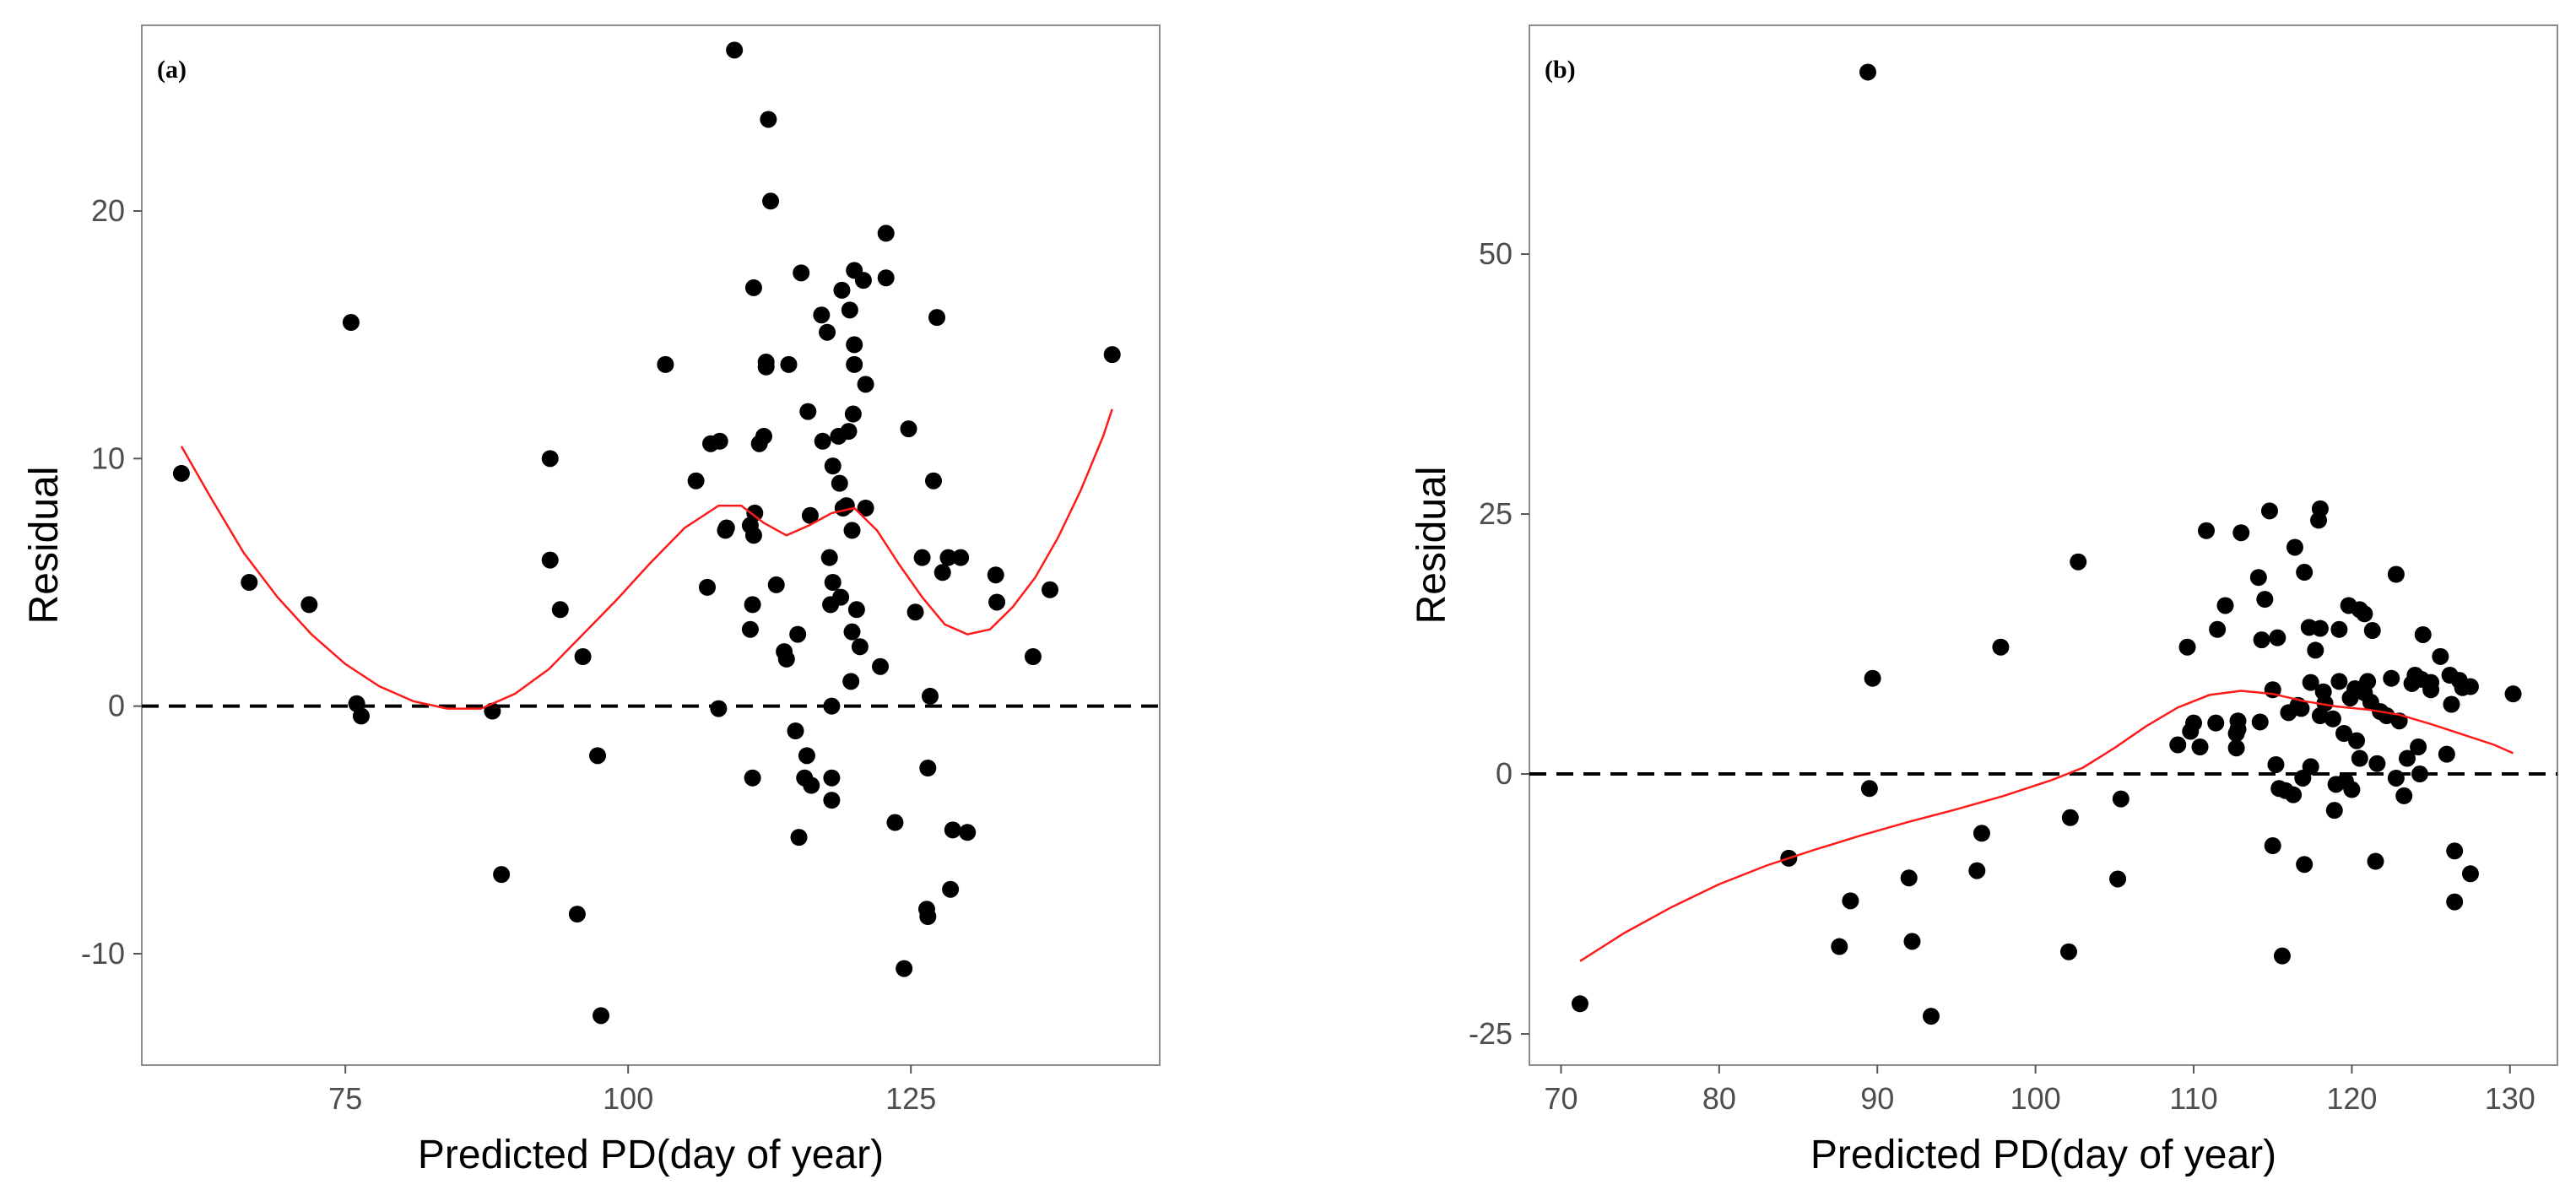  What do you see at coordinates (2510, 1098) in the screenshot?
I see `x-tick-label: 130` at bounding box center [2510, 1098].